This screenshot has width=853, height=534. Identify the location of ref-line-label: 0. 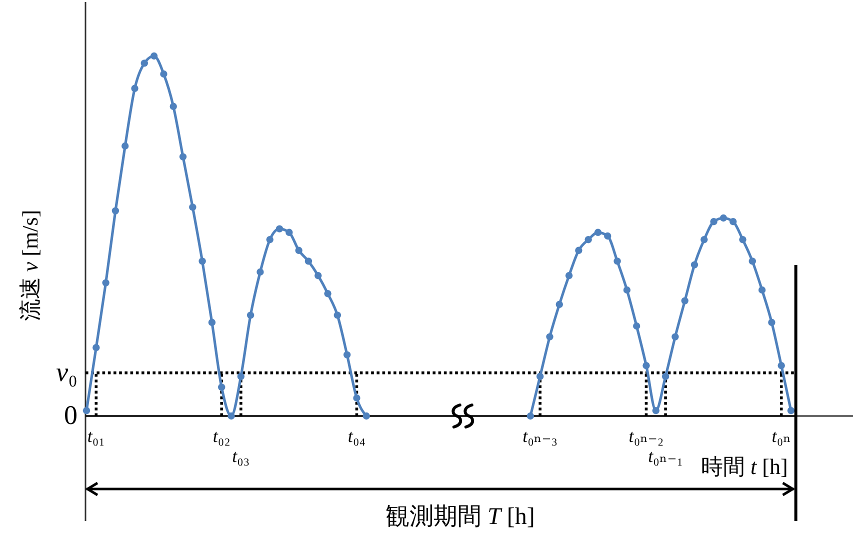
(71, 415).